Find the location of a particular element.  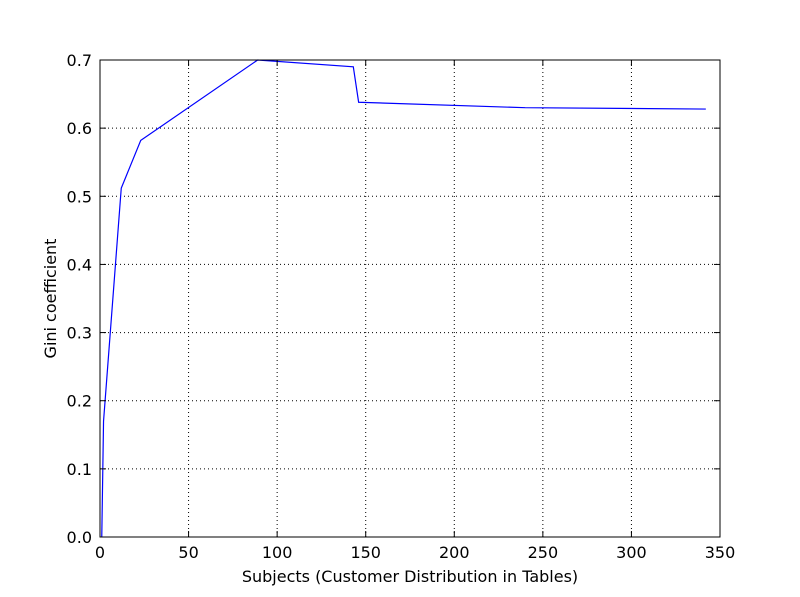

y-tick-label: 0.1 is located at coordinates (79, 469).